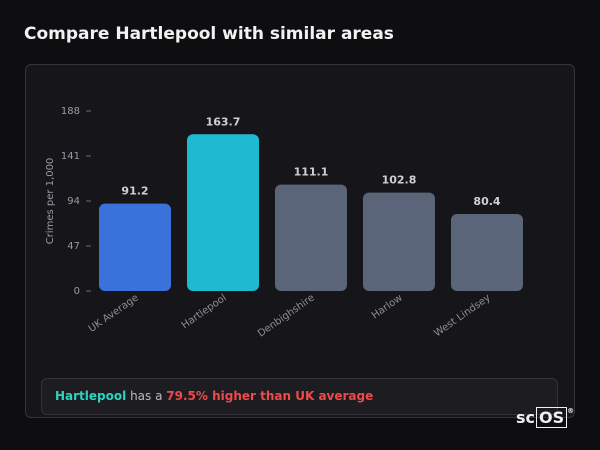 Image resolution: width=600 pixels, height=450 pixels. I want to click on x-tick-label: West Lindsey, so click(462, 315).